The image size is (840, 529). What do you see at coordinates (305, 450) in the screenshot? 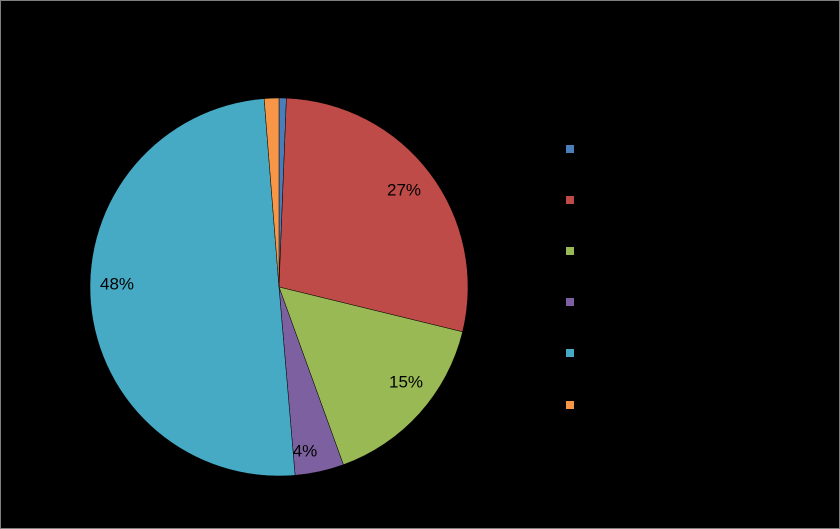
I see `slice-label-4: 4%` at bounding box center [305, 450].